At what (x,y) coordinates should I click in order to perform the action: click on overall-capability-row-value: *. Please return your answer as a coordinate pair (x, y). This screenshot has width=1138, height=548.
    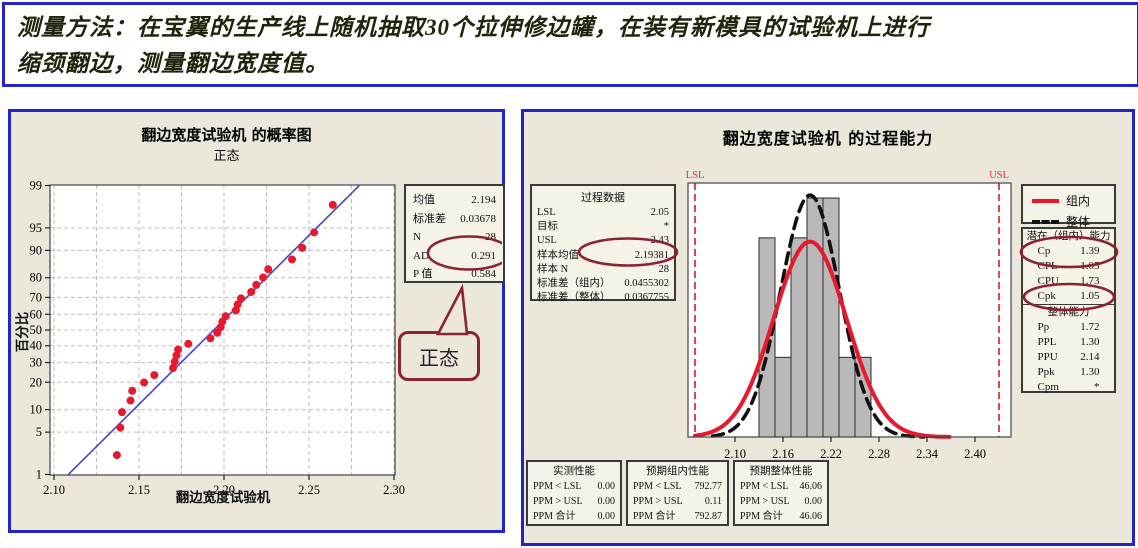
    Looking at the image, I should click on (1097, 387).